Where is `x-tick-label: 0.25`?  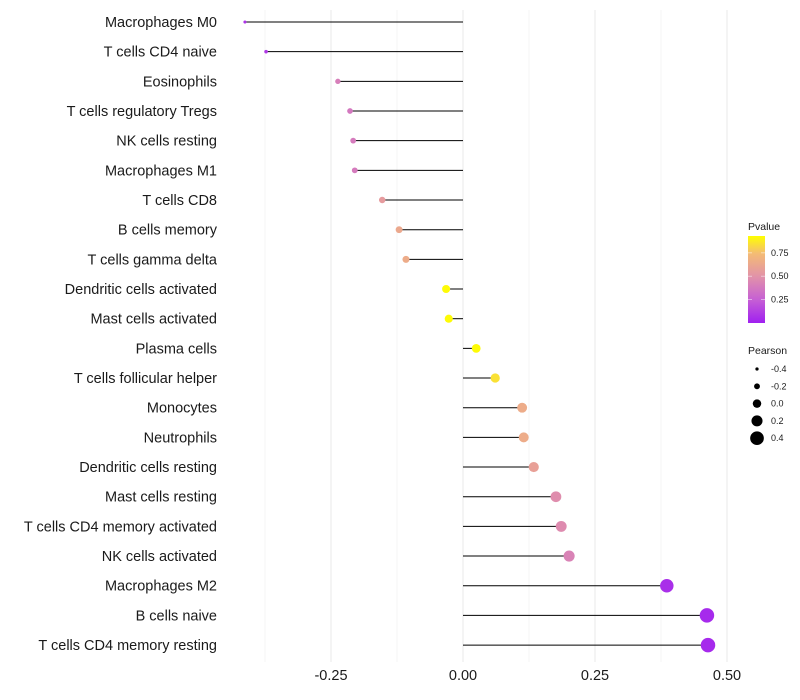
x-tick-label: 0.25 is located at coordinates (595, 676).